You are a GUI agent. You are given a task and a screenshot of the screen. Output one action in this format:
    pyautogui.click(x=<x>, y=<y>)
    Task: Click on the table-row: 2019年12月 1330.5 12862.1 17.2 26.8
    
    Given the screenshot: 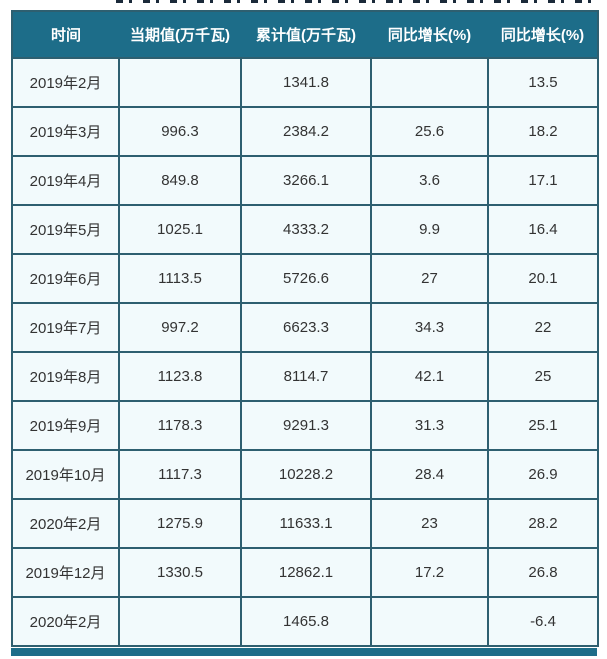 What is the action you would take?
    pyautogui.click(x=305, y=572)
    